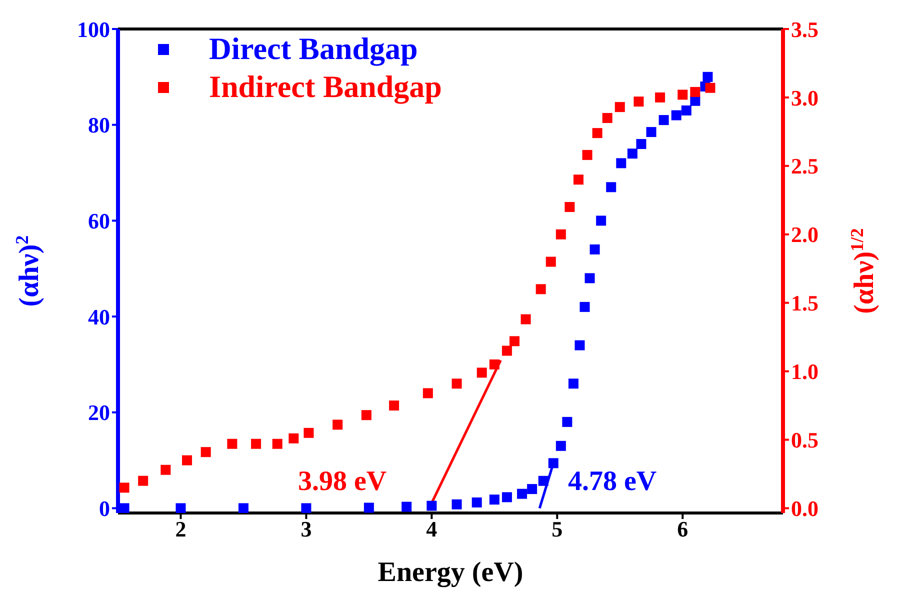 Image resolution: width=905 pixels, height=604 pixels. What do you see at coordinates (99, 317) in the screenshot?
I see `y-tick-label: 40` at bounding box center [99, 317].